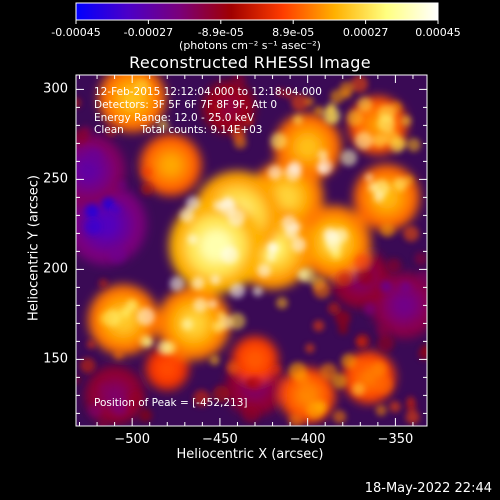  I want to click on colorbar-tick-label: -8.9e-05, so click(220, 32).